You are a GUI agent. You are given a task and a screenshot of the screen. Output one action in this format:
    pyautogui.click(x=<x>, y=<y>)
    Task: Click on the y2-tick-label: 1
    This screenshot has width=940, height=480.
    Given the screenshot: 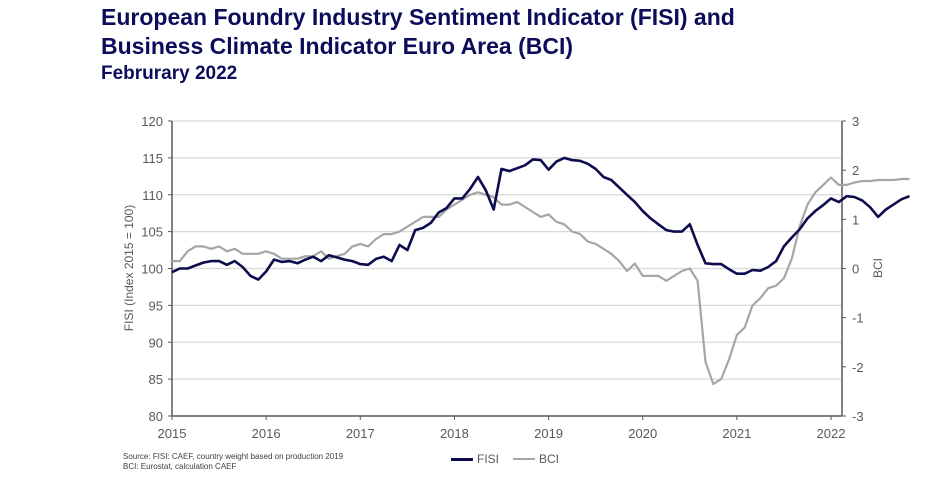 What is the action you would take?
    pyautogui.click(x=855, y=219)
    